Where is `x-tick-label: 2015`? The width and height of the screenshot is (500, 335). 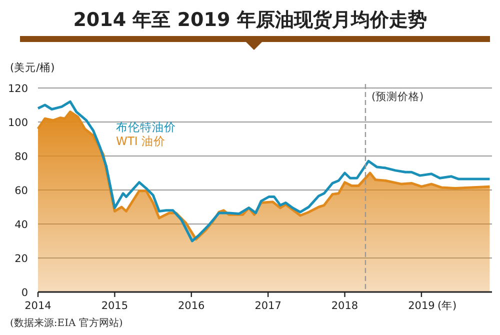 x-tick-label: 2015 is located at coordinates (114, 306).